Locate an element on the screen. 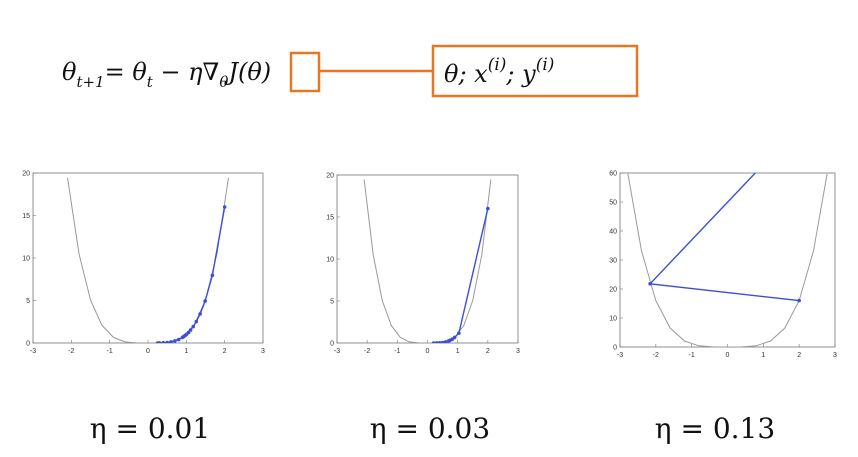 Image resolution: width=858 pixels, height=457 pixels. formula-part: θ is located at coordinates (69, 72).